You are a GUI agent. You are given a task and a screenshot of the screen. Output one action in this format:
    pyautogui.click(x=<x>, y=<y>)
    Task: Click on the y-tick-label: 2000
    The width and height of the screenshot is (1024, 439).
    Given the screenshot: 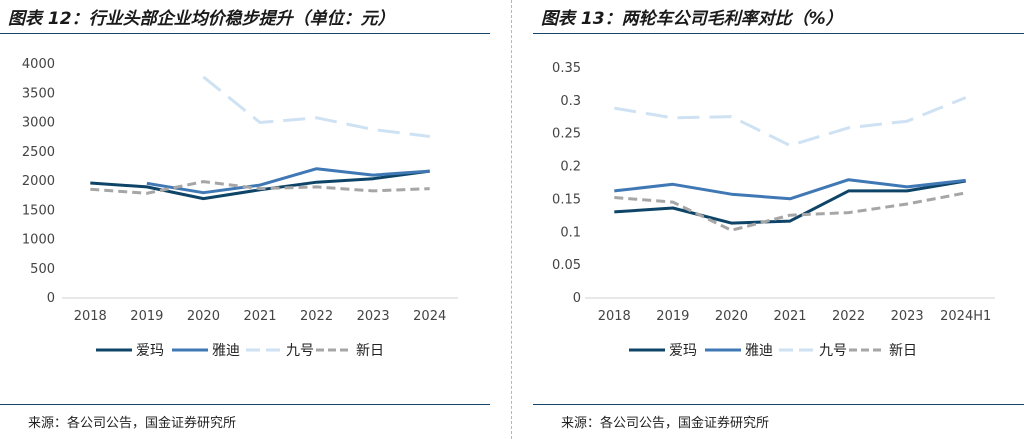 What is the action you would take?
    pyautogui.click(x=38, y=181)
    